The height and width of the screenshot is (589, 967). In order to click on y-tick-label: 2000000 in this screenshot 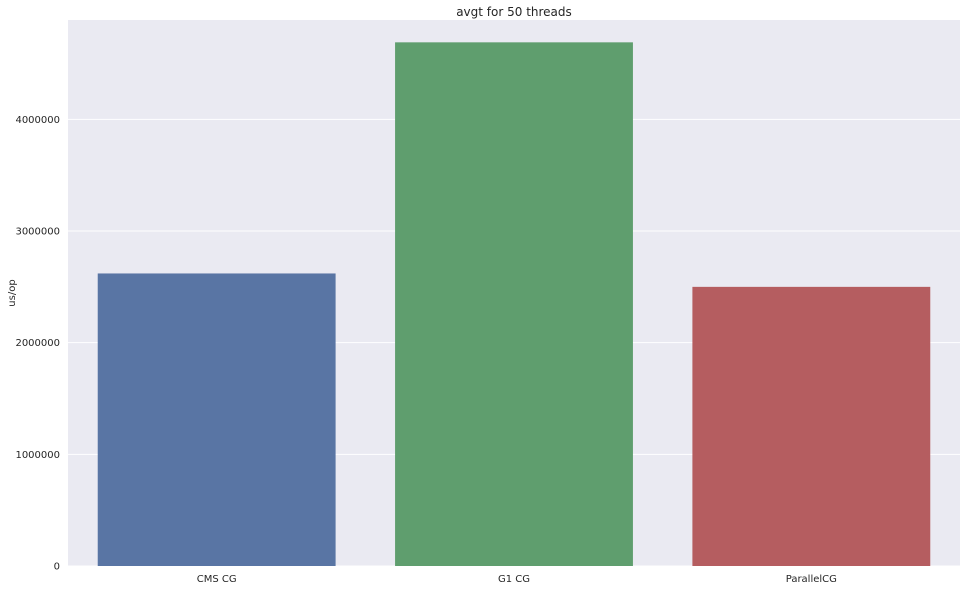, I will do `click(37, 343)`.